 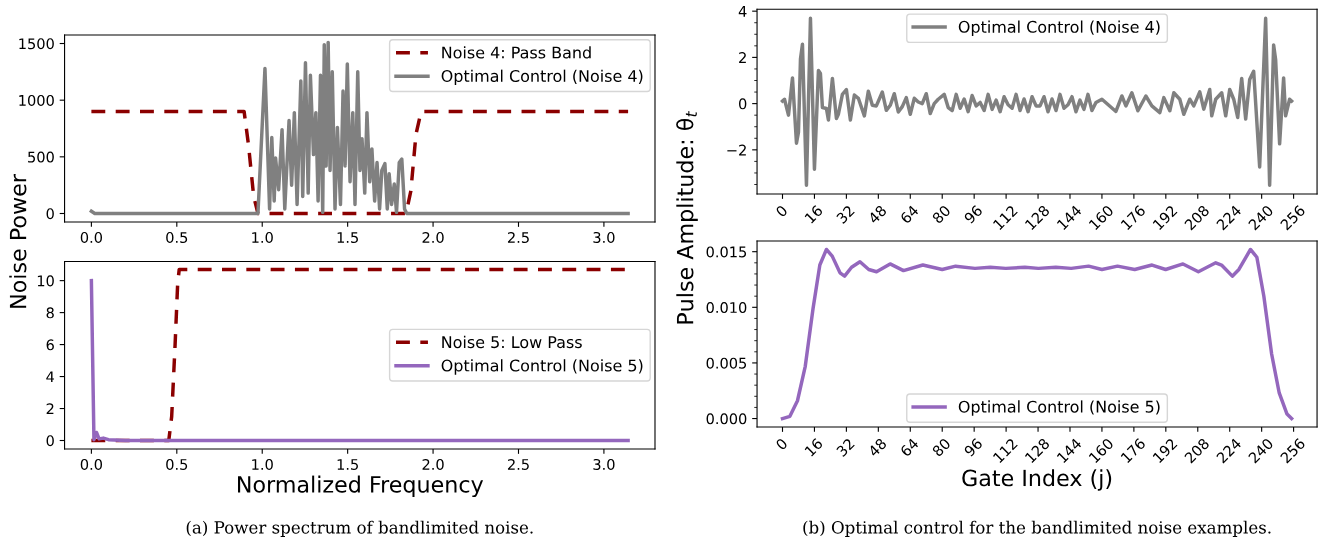 What do you see at coordinates (743, 104) in the screenshot?
I see `y-tick-label: 0` at bounding box center [743, 104].